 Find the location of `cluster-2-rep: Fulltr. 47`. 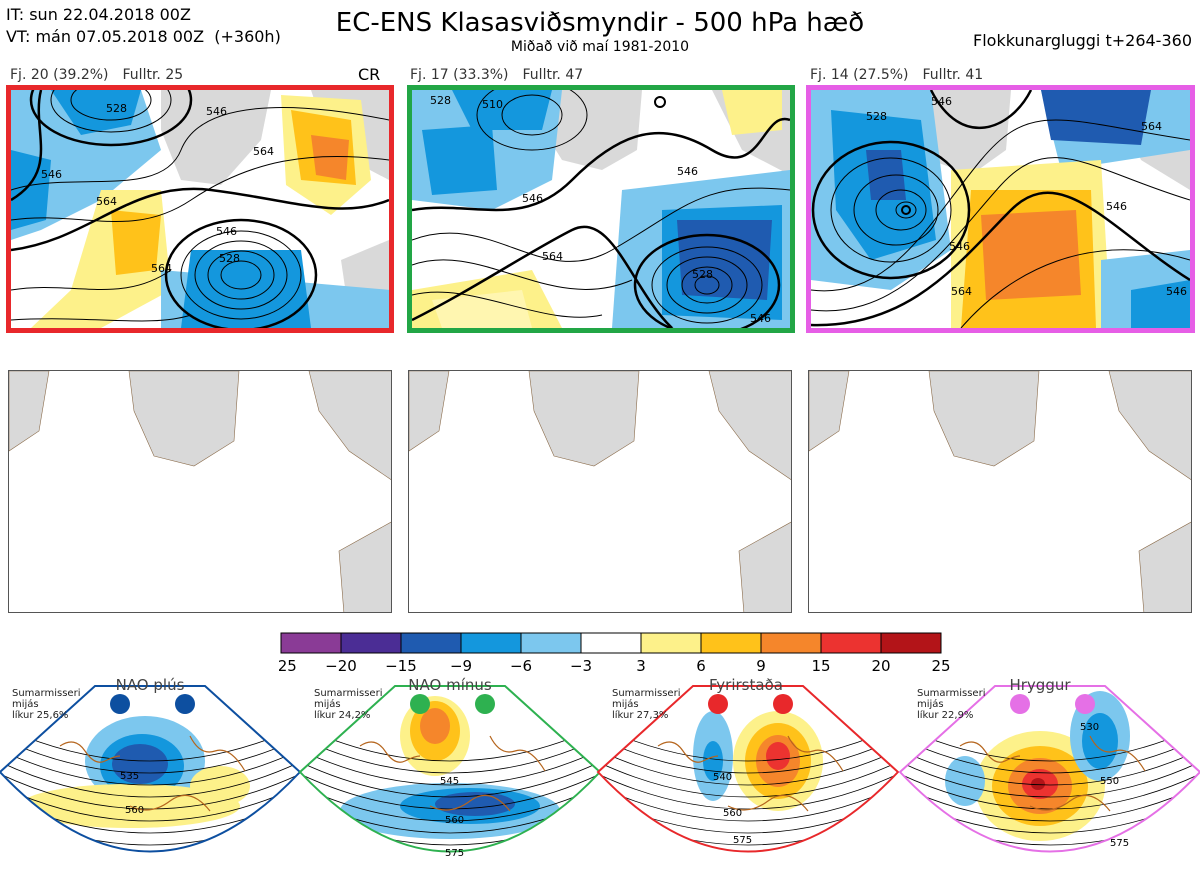

cluster-2-rep: Fulltr. 47 is located at coordinates (553, 75).